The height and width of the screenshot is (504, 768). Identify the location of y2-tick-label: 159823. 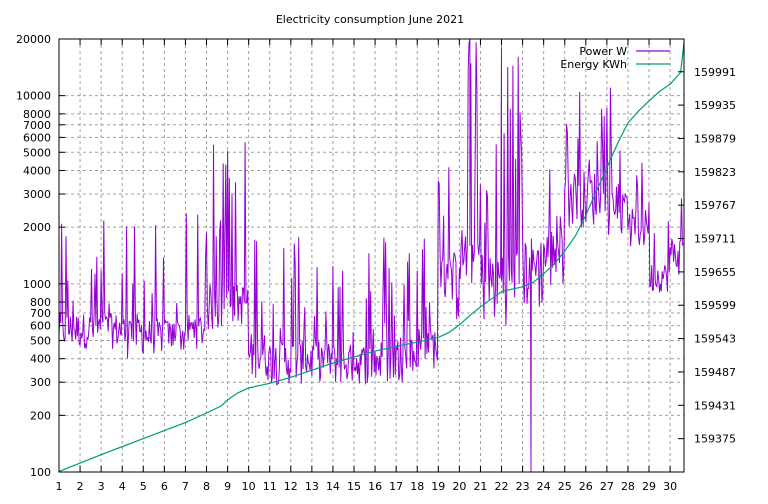
(715, 172).